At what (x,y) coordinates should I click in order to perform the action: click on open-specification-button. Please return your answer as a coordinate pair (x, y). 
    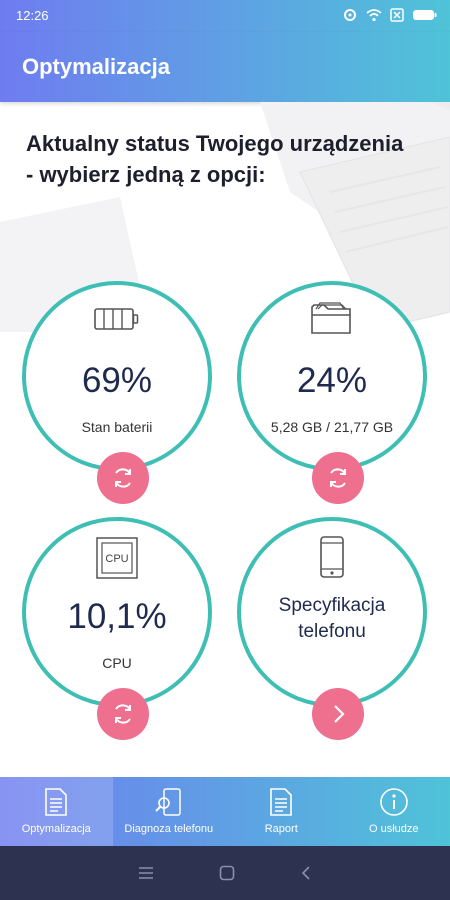
    Looking at the image, I should click on (338, 714).